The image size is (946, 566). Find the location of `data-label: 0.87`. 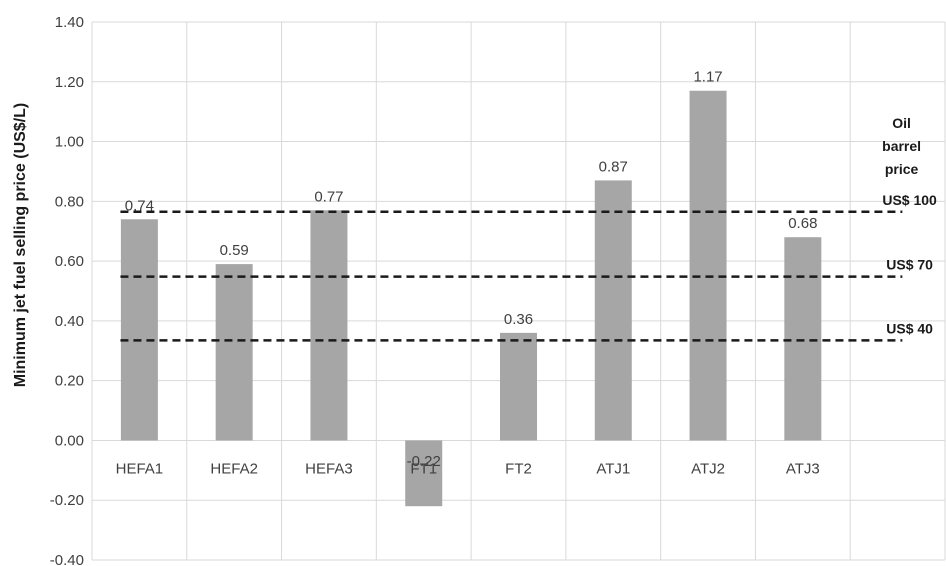

data-label: 0.87 is located at coordinates (613, 166).